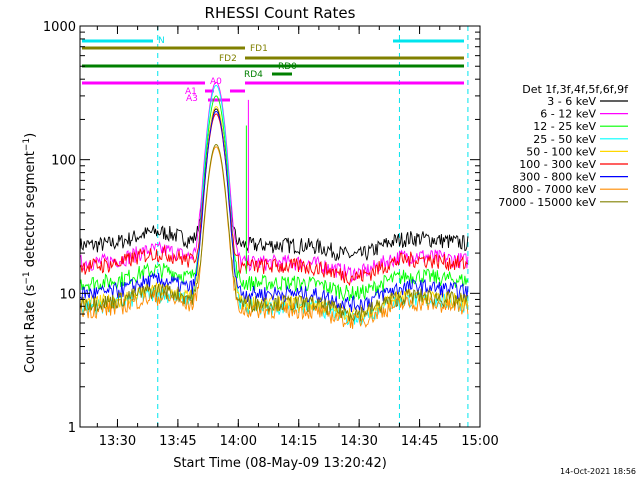  I want to click on legend-label-1: 6 - 12 keV, so click(568, 114).